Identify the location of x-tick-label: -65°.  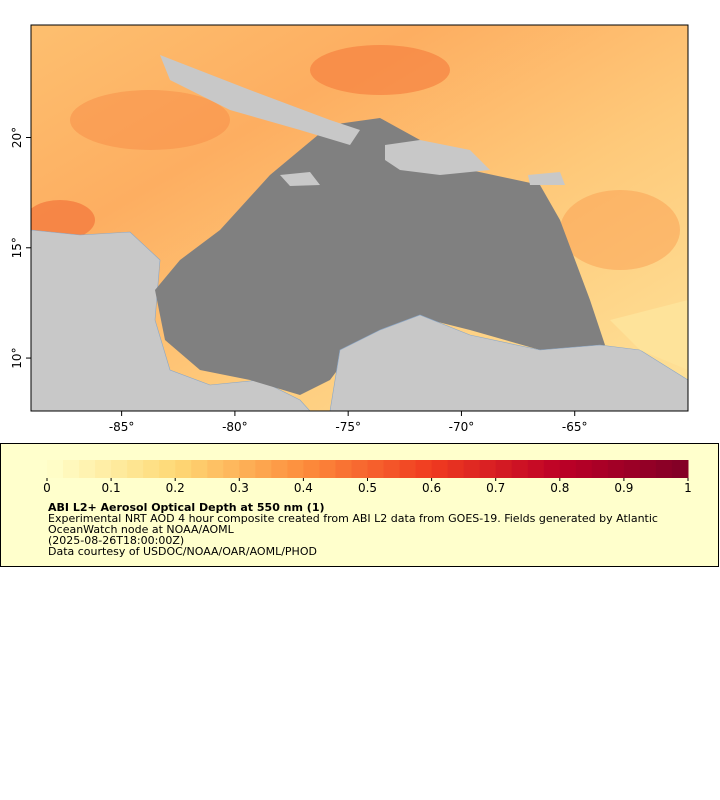
(575, 427).